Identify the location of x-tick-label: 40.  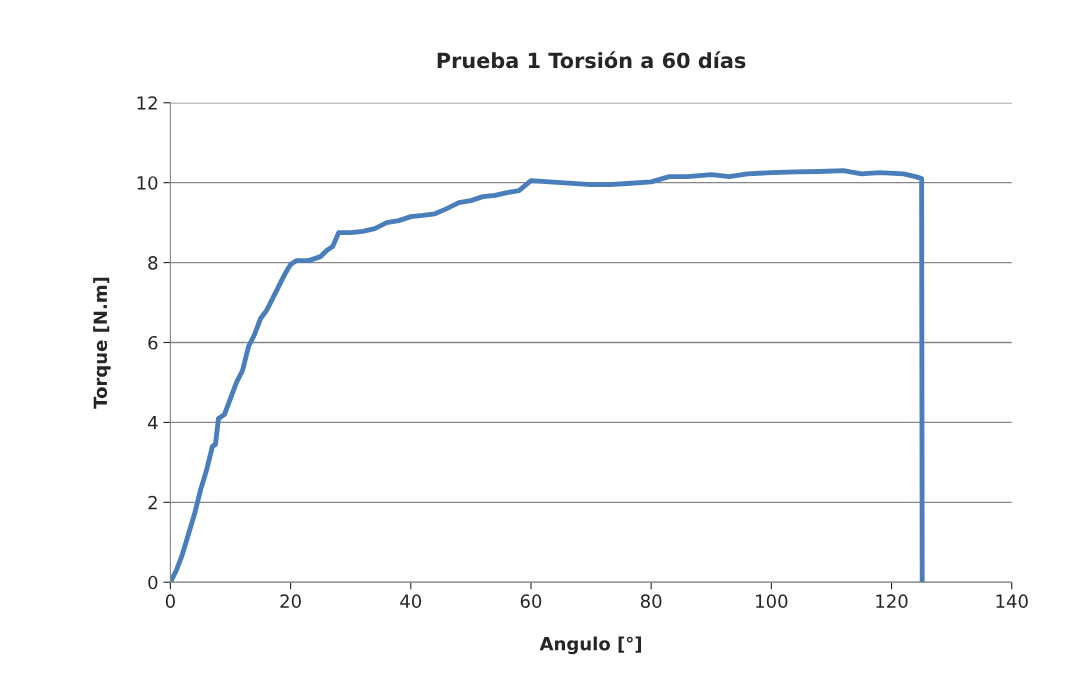
(411, 601).